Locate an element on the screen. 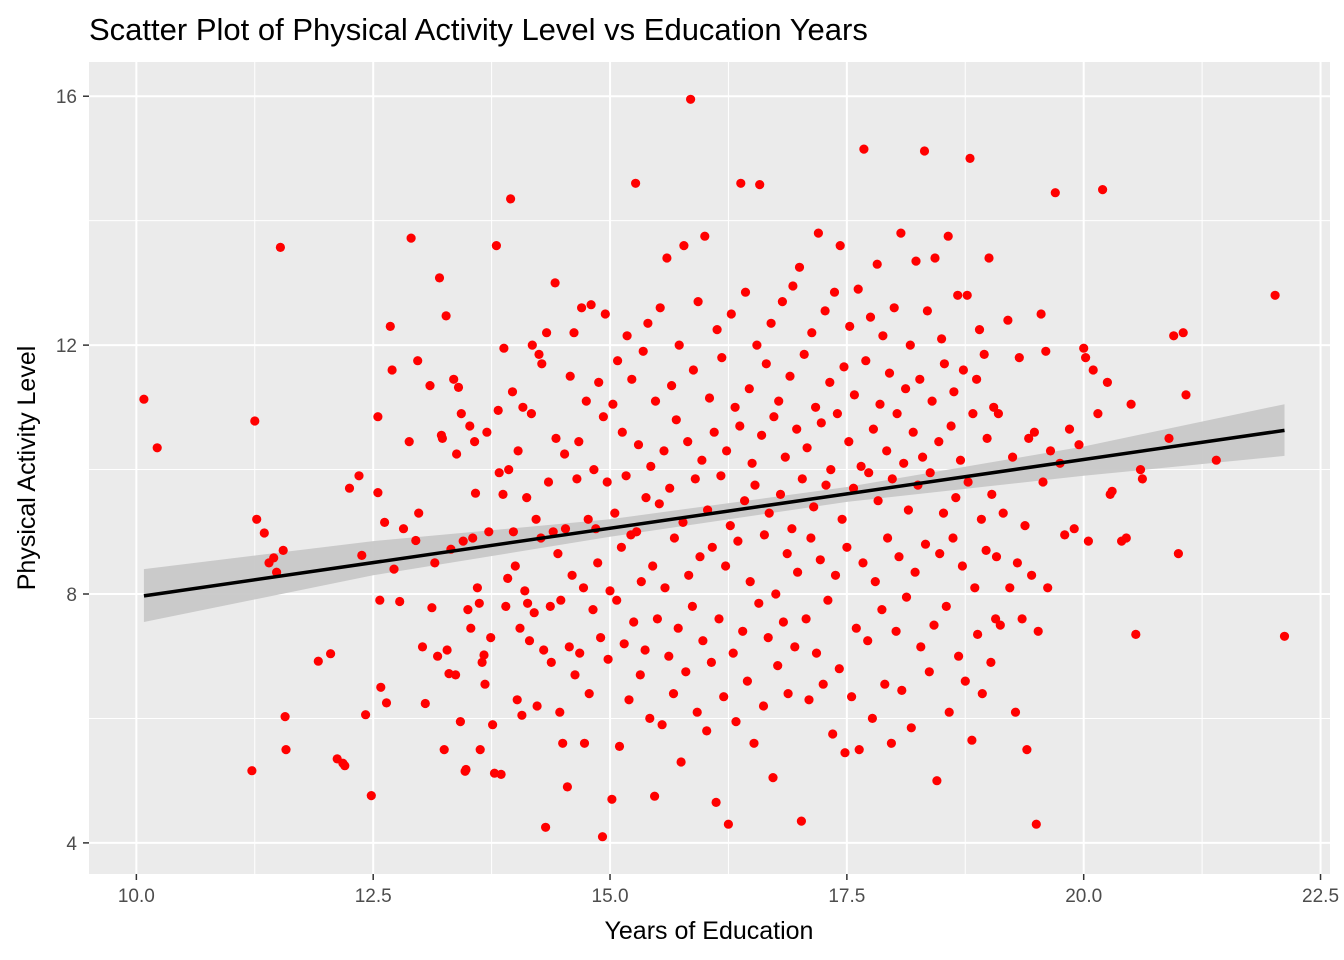 Image resolution: width=1344 pixels, height=960 pixels. y-axis-ticks: 4 8 12 16 is located at coordinates (72, 471).